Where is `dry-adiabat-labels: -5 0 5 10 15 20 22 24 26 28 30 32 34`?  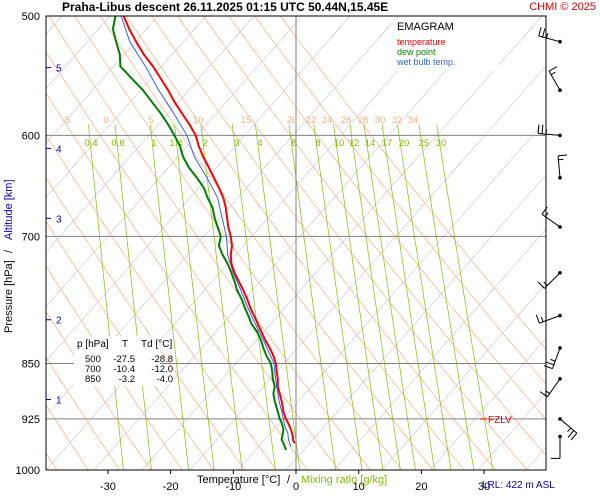 dry-adiabat-labels: -5 0 5 10 15 20 22 24 26 28 30 32 34 is located at coordinates (240, 120).